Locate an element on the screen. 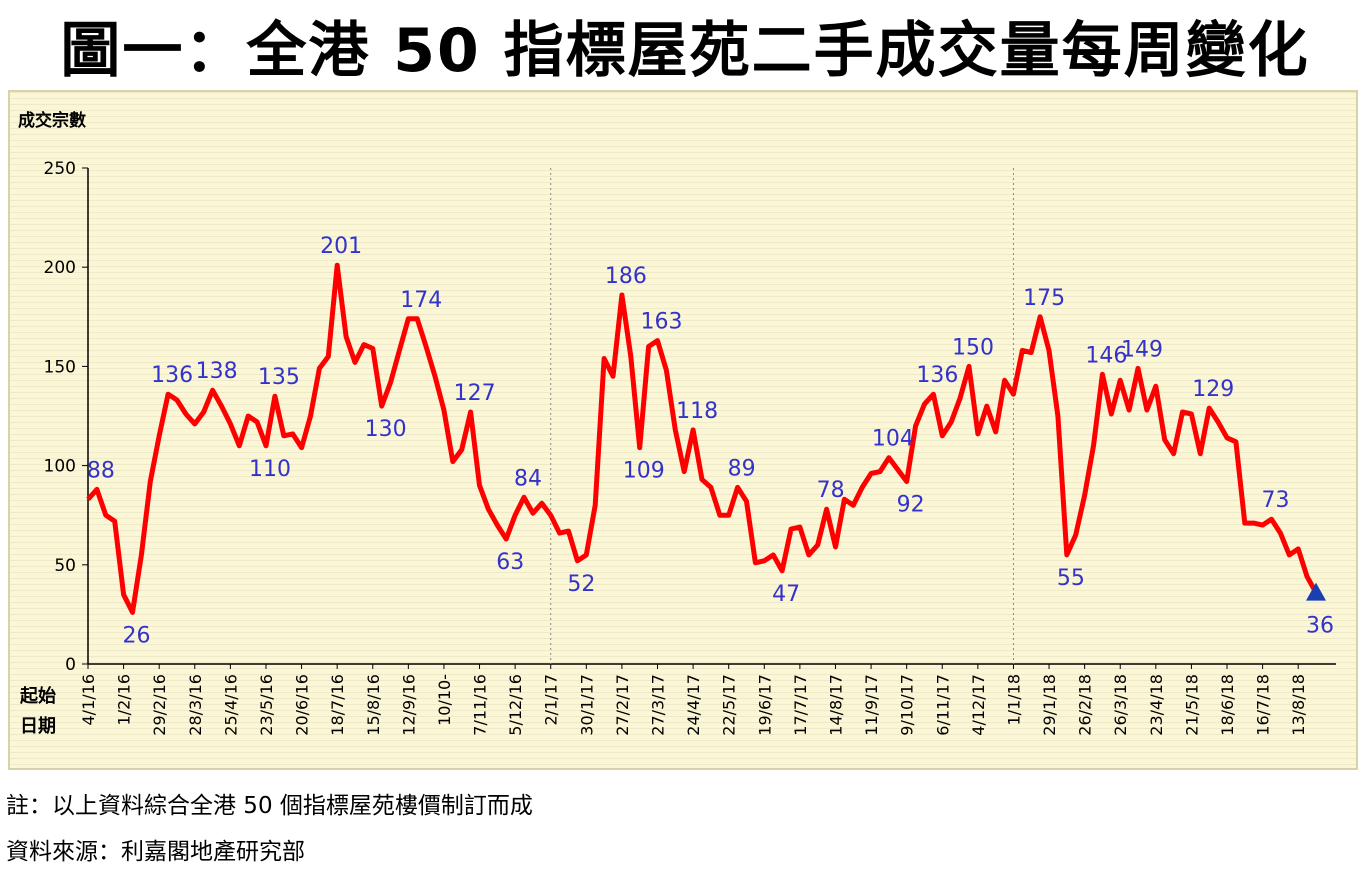 Image resolution: width=1370 pixels, height=877 pixels. data-label: 163 is located at coordinates (662, 322).